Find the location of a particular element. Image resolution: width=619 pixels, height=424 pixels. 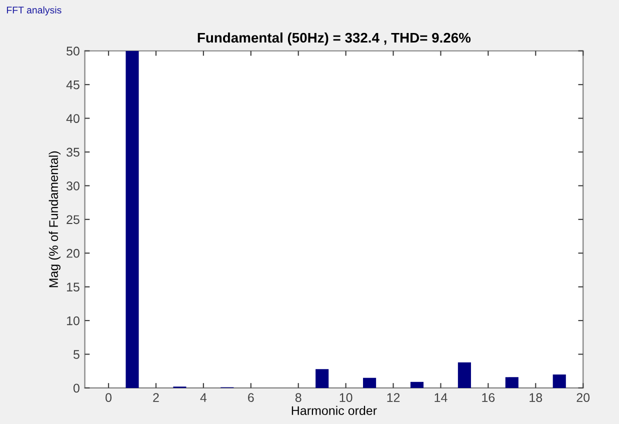

y-tick-label: 15 is located at coordinates (73, 287).